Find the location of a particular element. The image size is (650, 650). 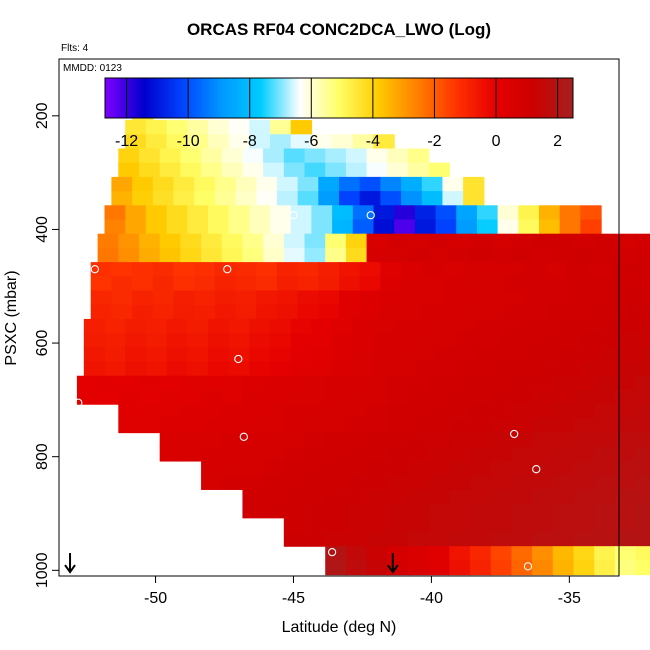

x-axis: -50 -45 -40 -35 is located at coordinates (362, 591).